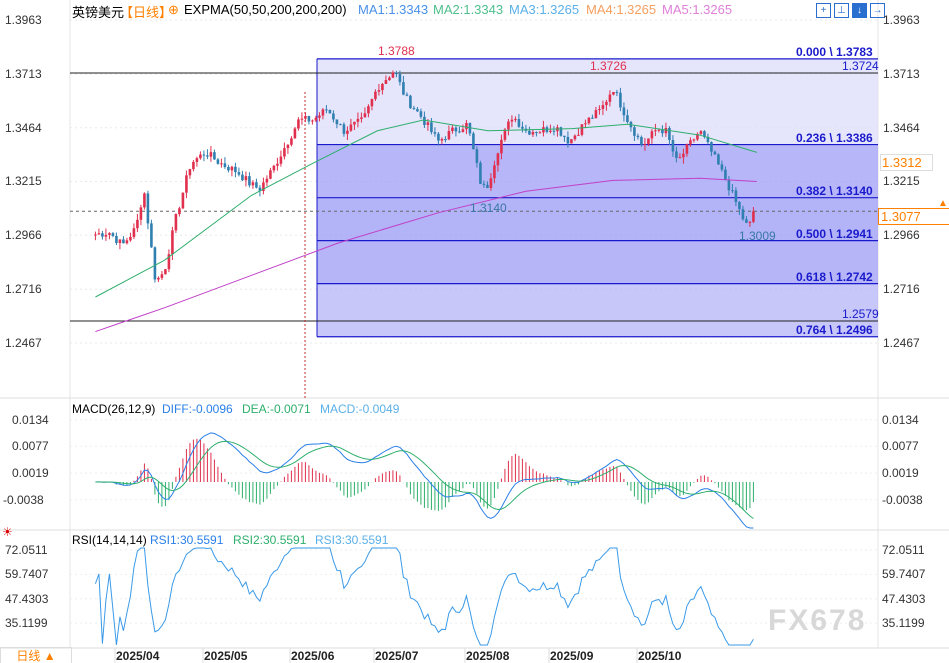  I want to click on macd-tick-left: 0.0134, so click(30, 419).